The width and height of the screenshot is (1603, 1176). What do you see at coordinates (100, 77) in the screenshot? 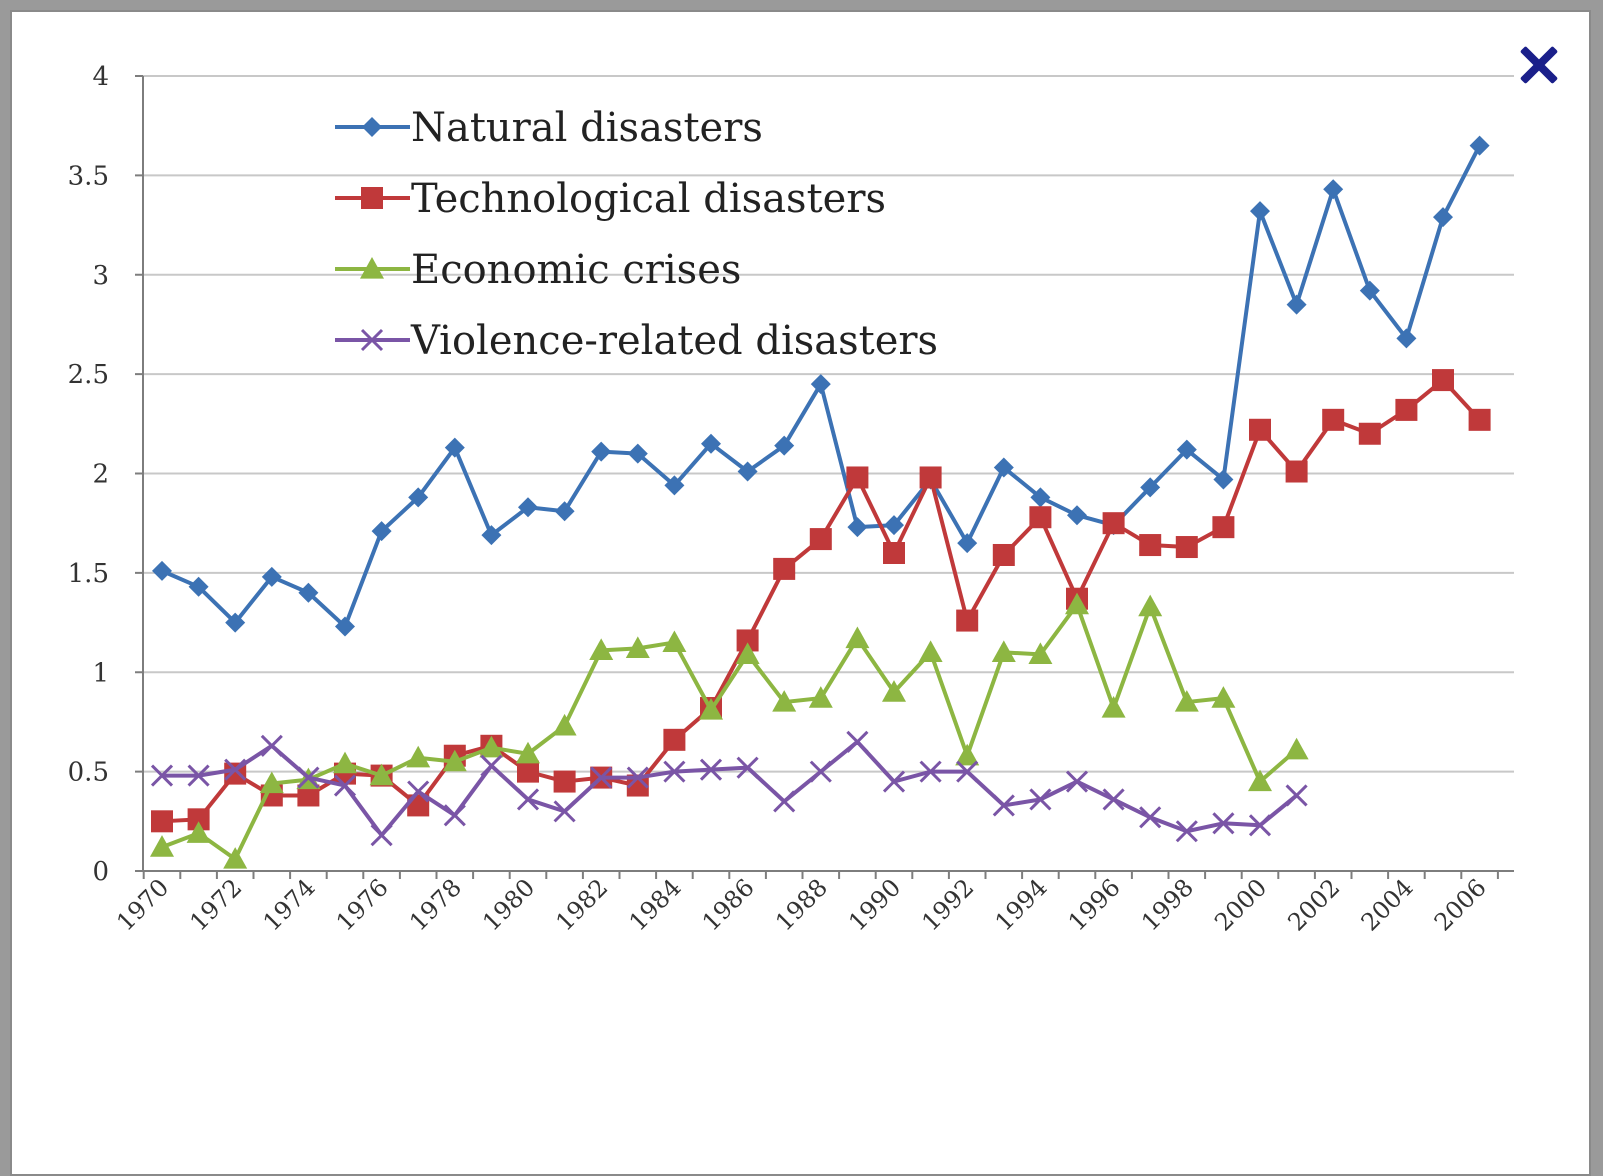
I see `y-tick-label: 4` at bounding box center [100, 77].